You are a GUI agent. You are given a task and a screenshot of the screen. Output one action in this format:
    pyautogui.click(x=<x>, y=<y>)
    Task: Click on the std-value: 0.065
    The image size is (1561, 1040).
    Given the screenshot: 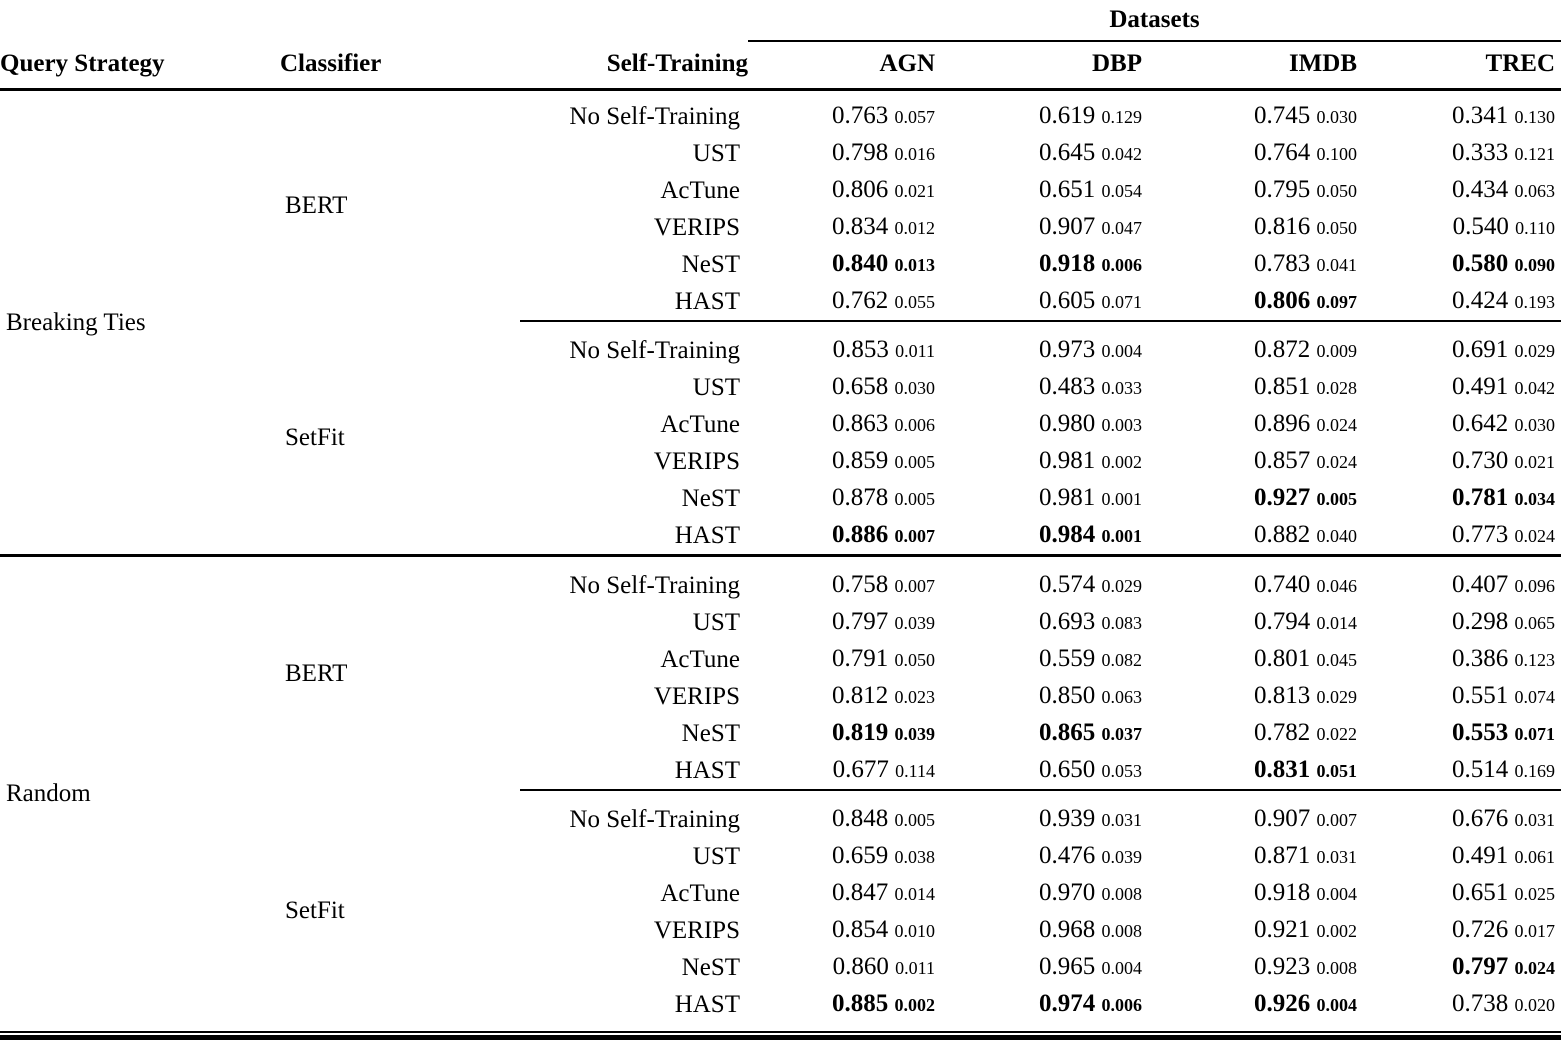 What is the action you would take?
    pyautogui.click(x=1535, y=623)
    